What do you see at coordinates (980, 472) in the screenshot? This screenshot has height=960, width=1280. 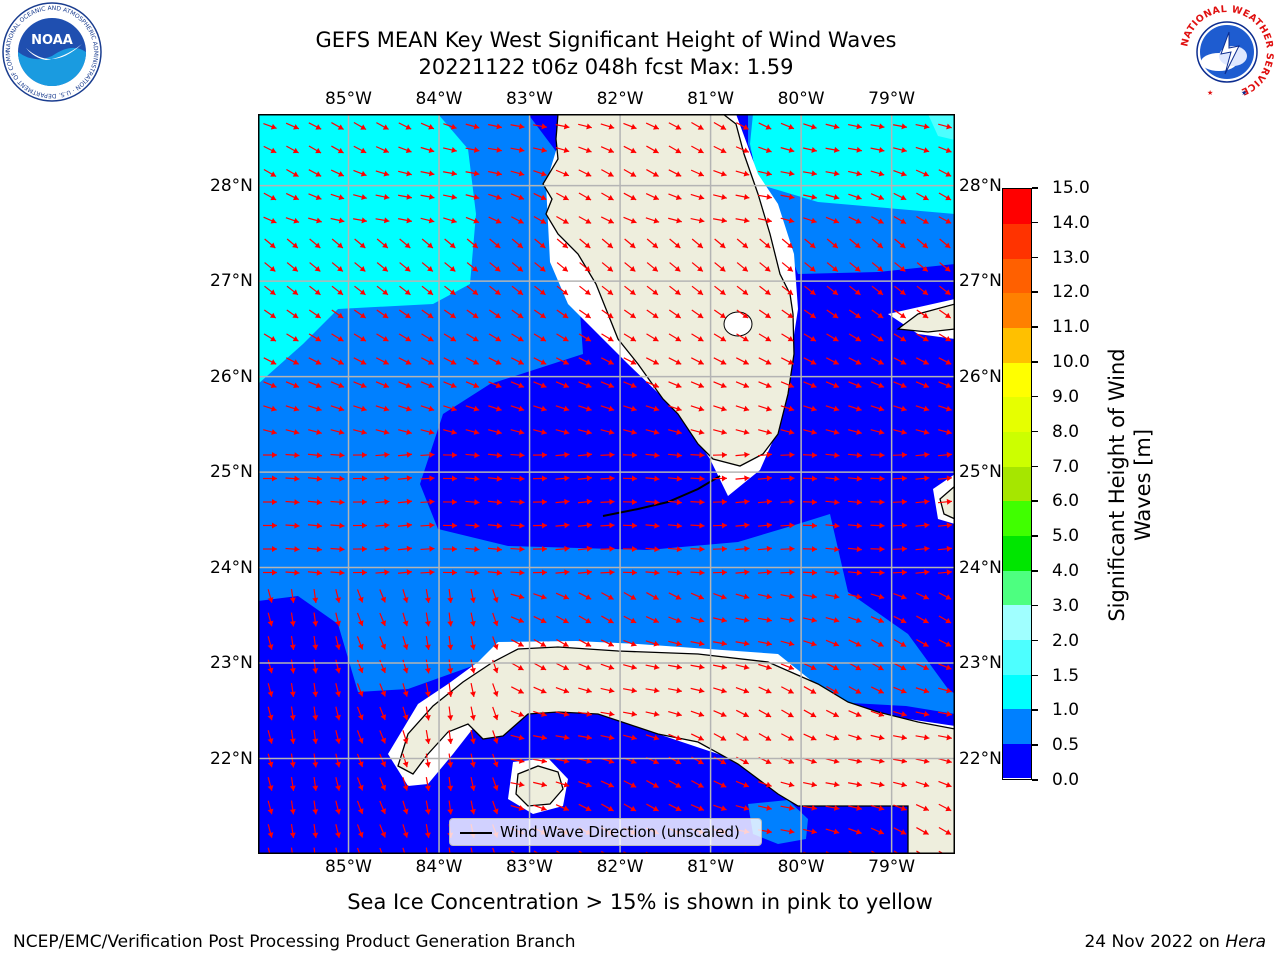 I see `lat-tick-right-3: 25°N` at bounding box center [980, 472].